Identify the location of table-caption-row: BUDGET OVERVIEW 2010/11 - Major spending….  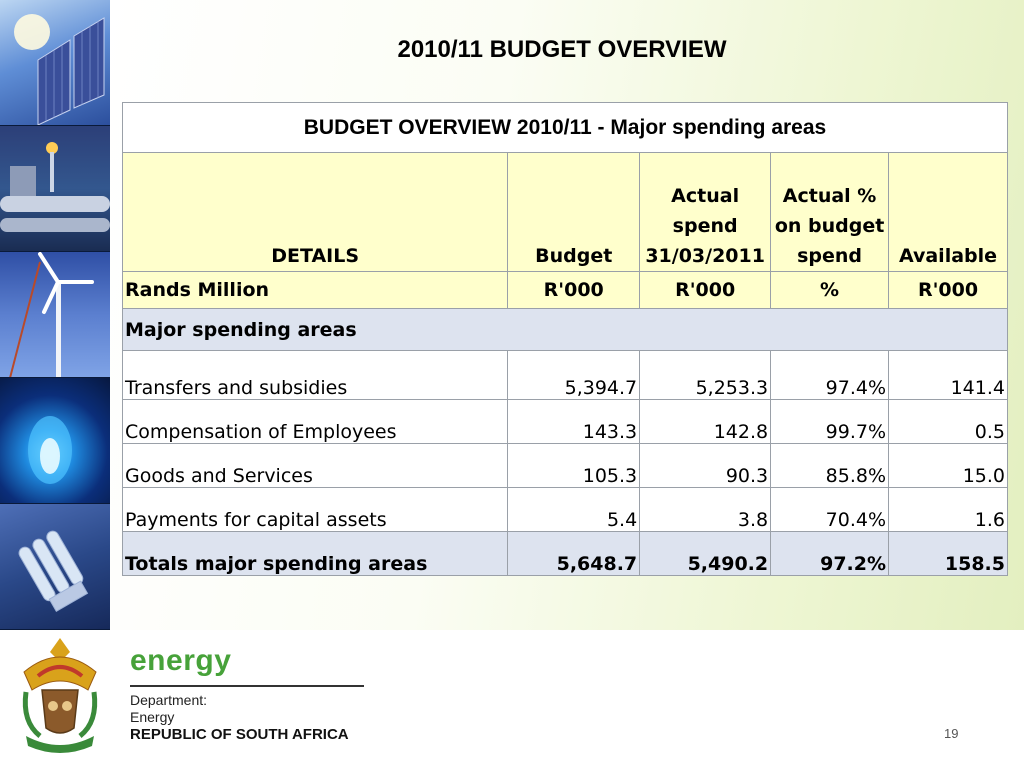
(565, 127).